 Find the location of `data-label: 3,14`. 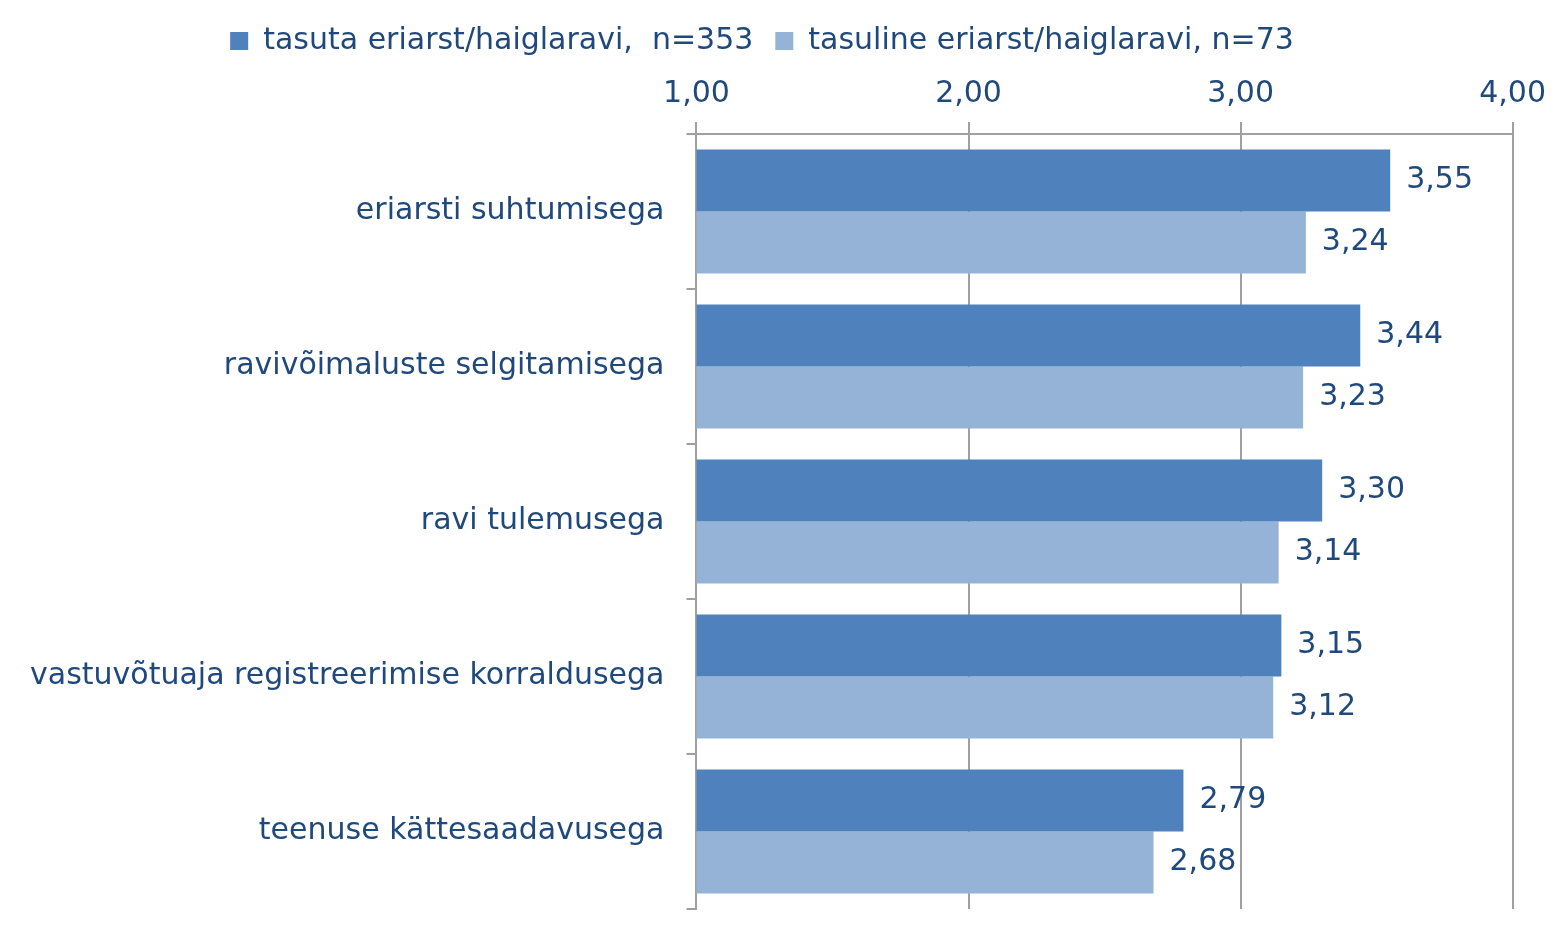

data-label: 3,14 is located at coordinates (1328, 550).